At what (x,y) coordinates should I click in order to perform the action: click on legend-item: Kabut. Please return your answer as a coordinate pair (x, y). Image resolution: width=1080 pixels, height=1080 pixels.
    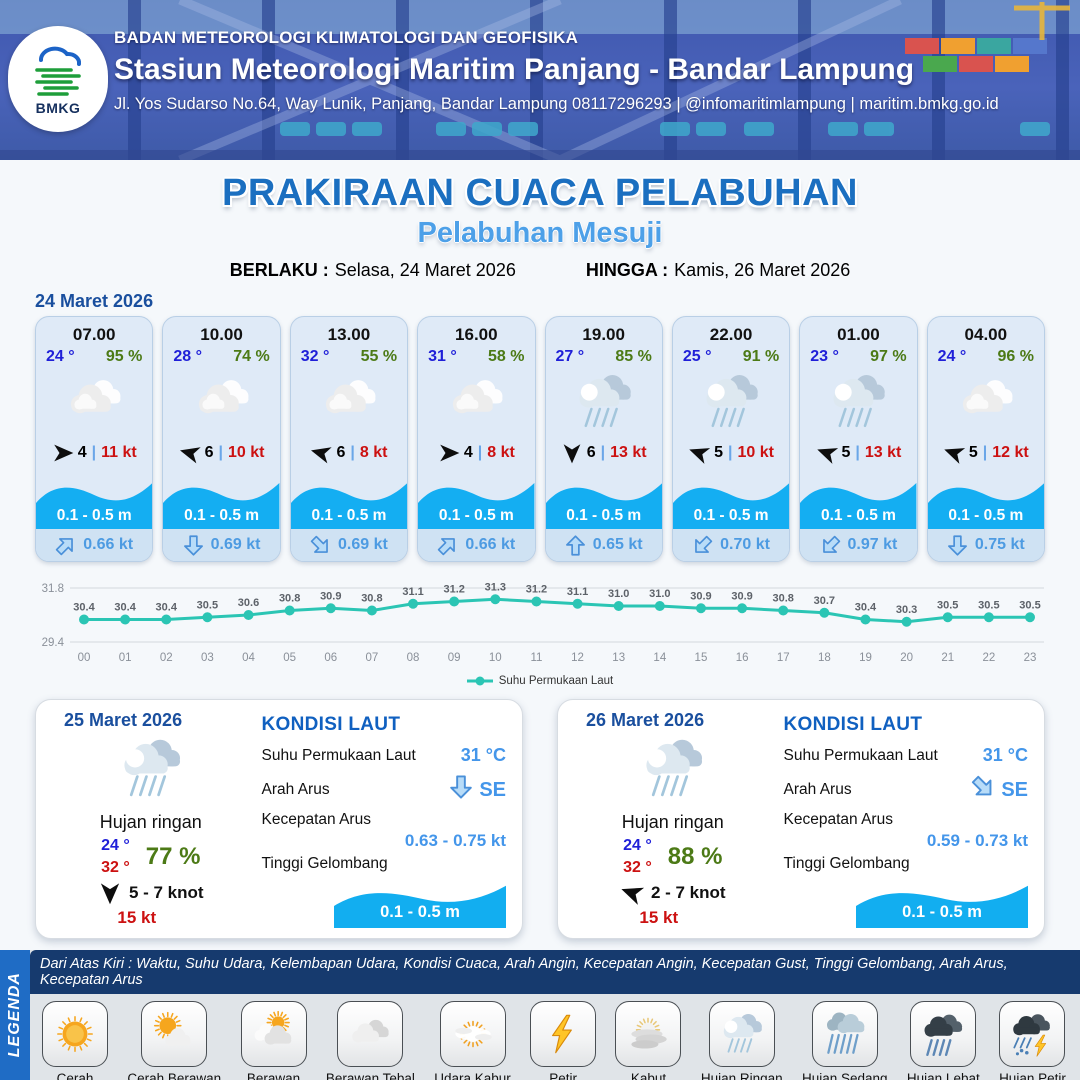
    Looking at the image, I should click on (648, 1040).